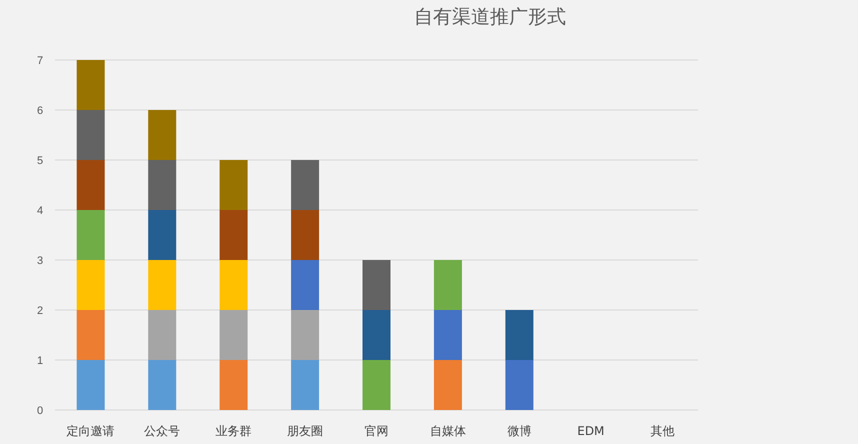  I want to click on x-tick-label: 自媒体, so click(448, 431).